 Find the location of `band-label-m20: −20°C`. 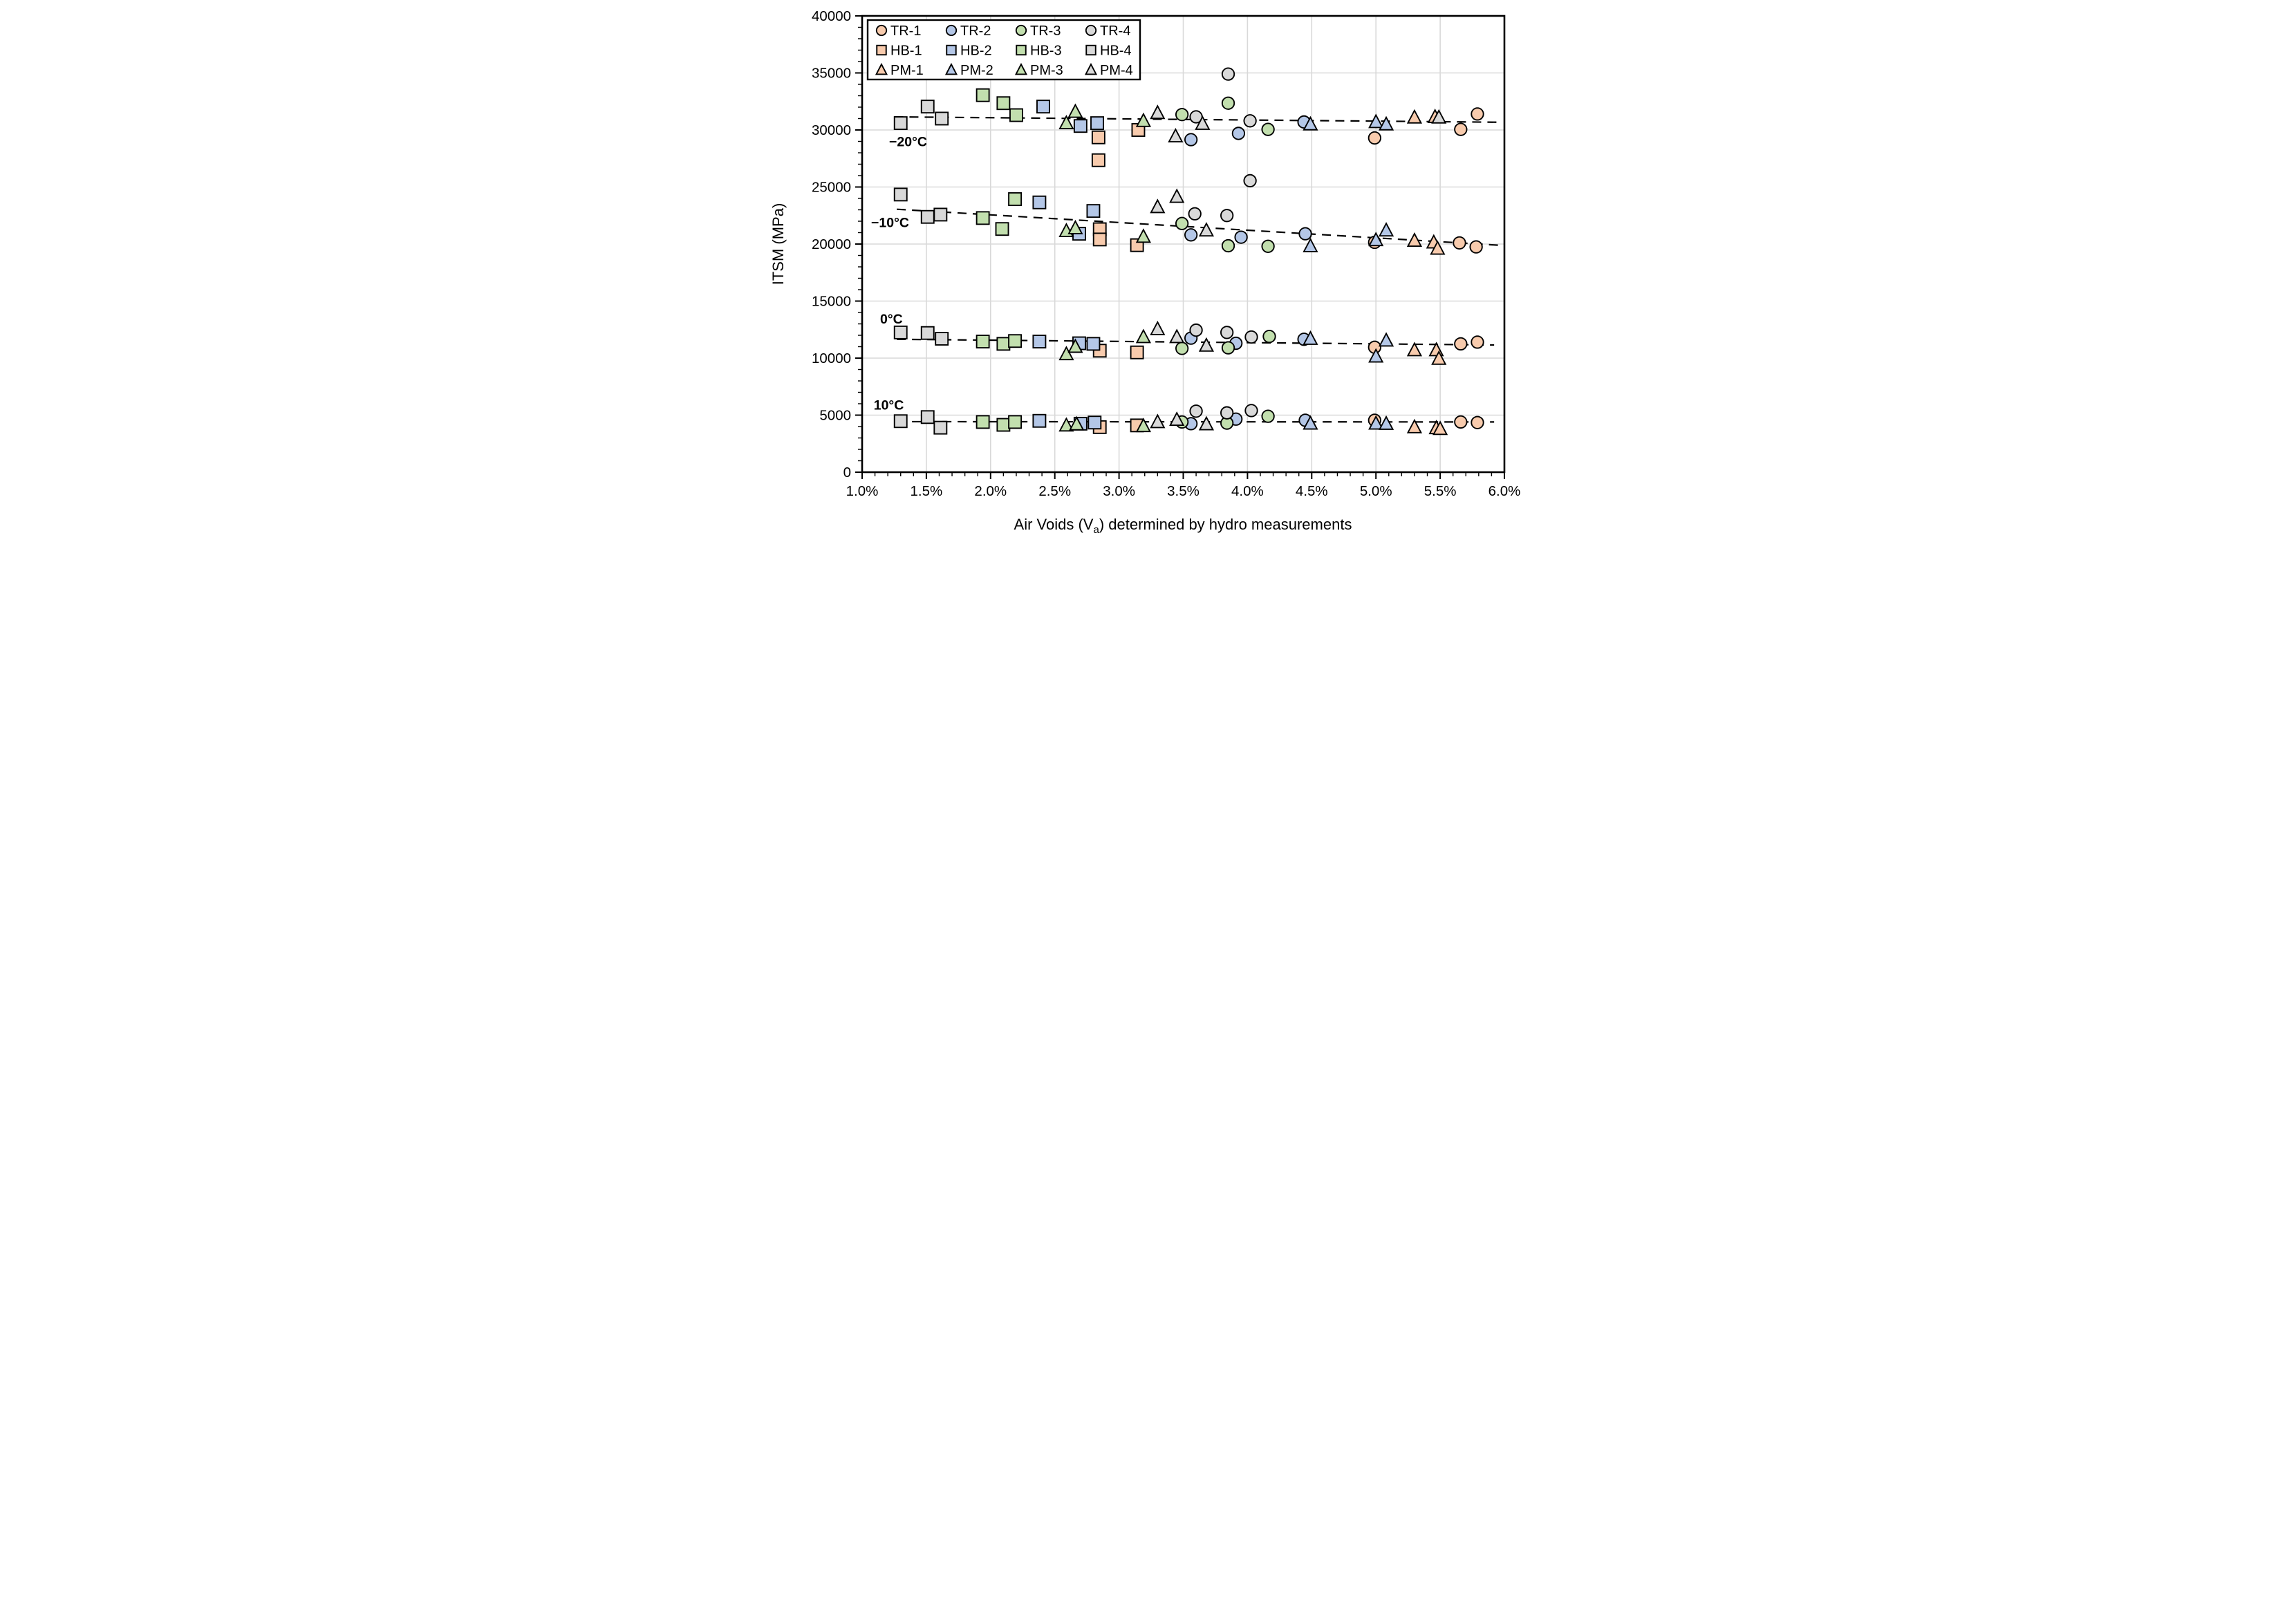

band-label-m20: −20°C is located at coordinates (908, 142).